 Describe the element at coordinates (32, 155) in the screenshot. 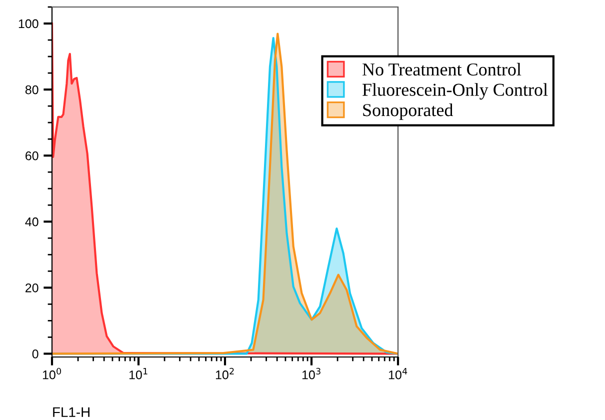

I see `y-tick-label: 60` at that location.